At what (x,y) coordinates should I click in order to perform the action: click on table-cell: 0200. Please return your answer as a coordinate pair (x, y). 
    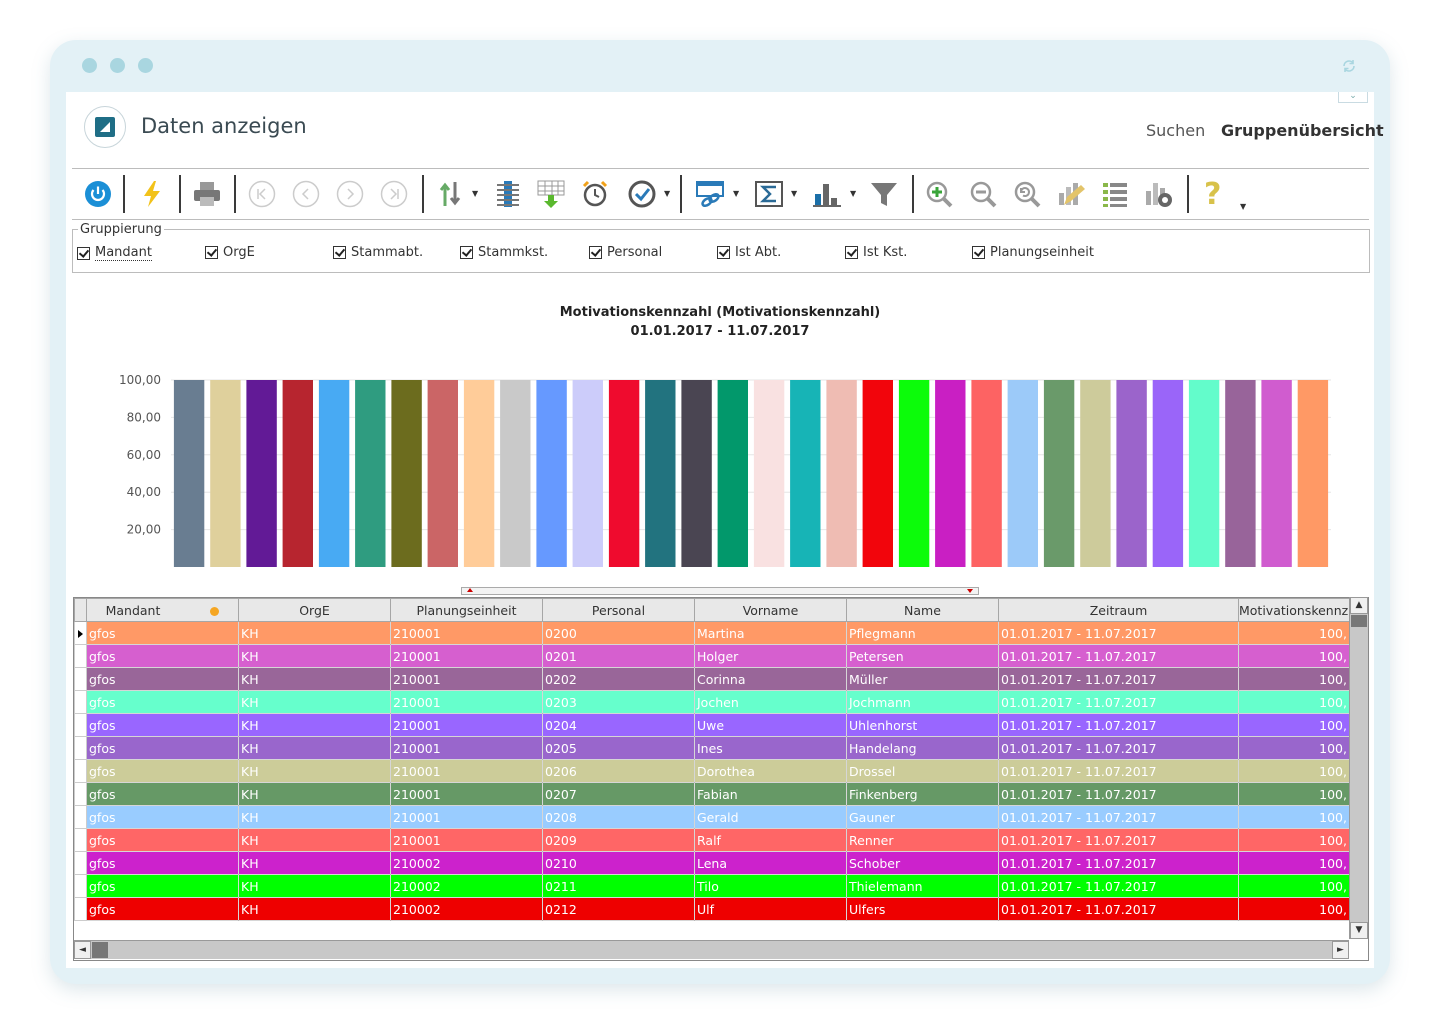
    Looking at the image, I should click on (618, 633).